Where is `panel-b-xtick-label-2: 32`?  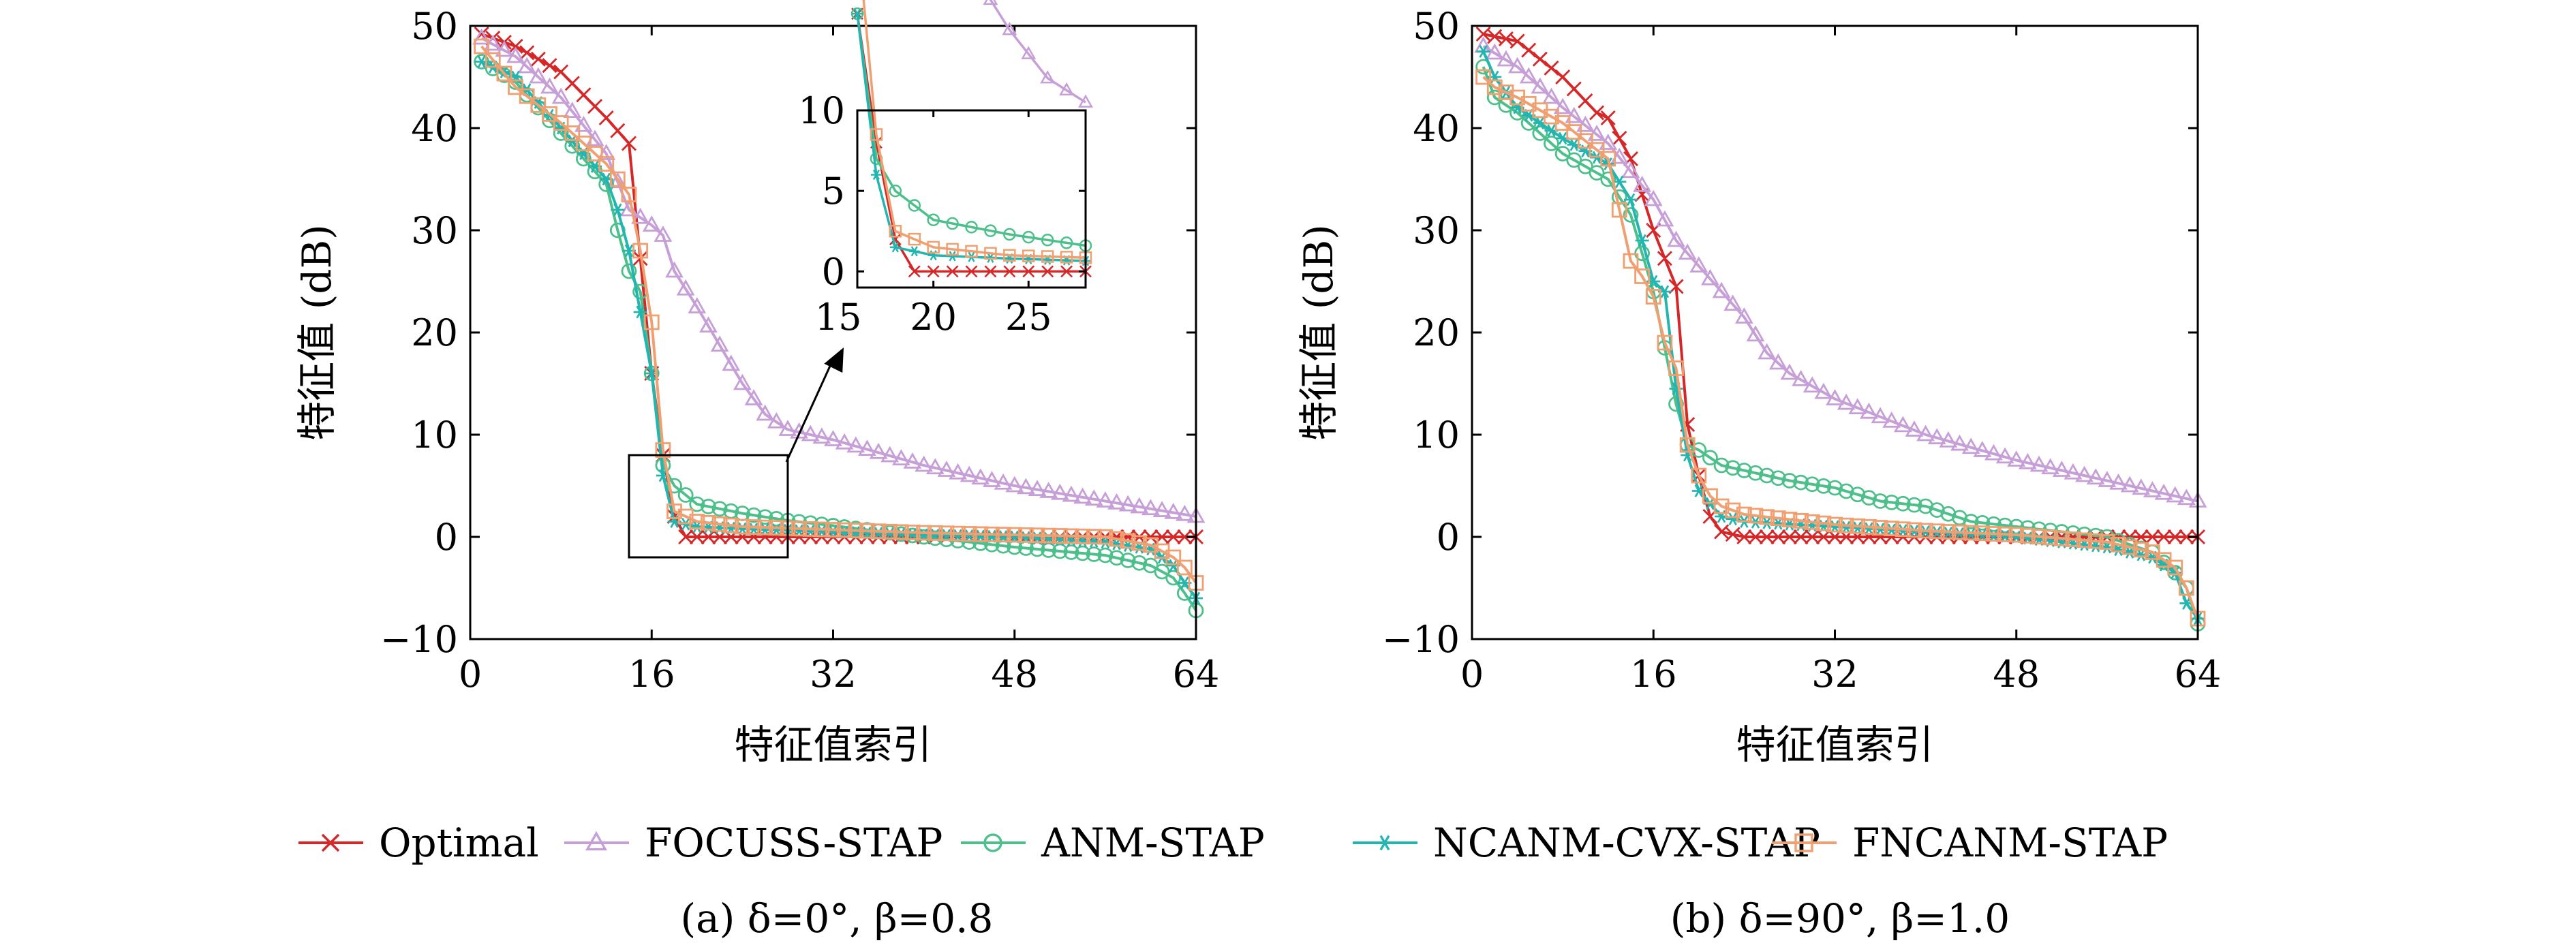 panel-b-xtick-label-2: 32 is located at coordinates (1834, 674).